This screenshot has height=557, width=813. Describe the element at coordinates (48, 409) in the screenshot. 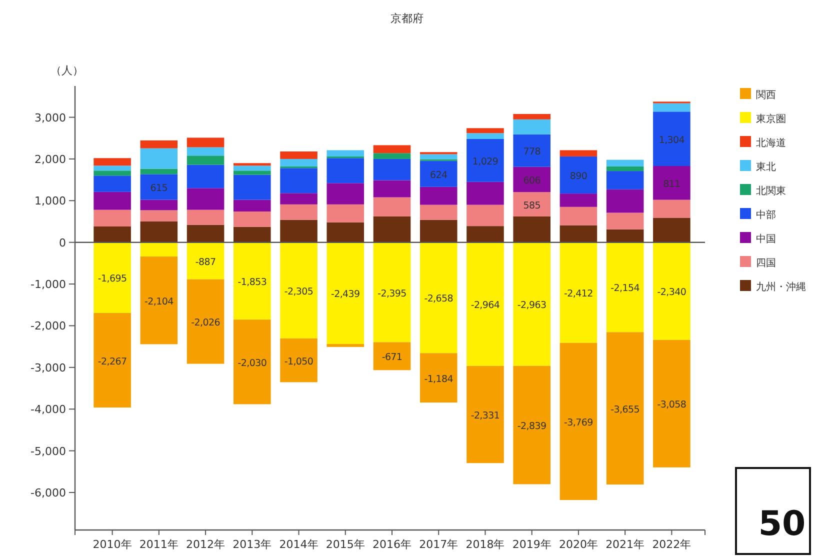

I see `y-tick-label: -4,000` at that location.